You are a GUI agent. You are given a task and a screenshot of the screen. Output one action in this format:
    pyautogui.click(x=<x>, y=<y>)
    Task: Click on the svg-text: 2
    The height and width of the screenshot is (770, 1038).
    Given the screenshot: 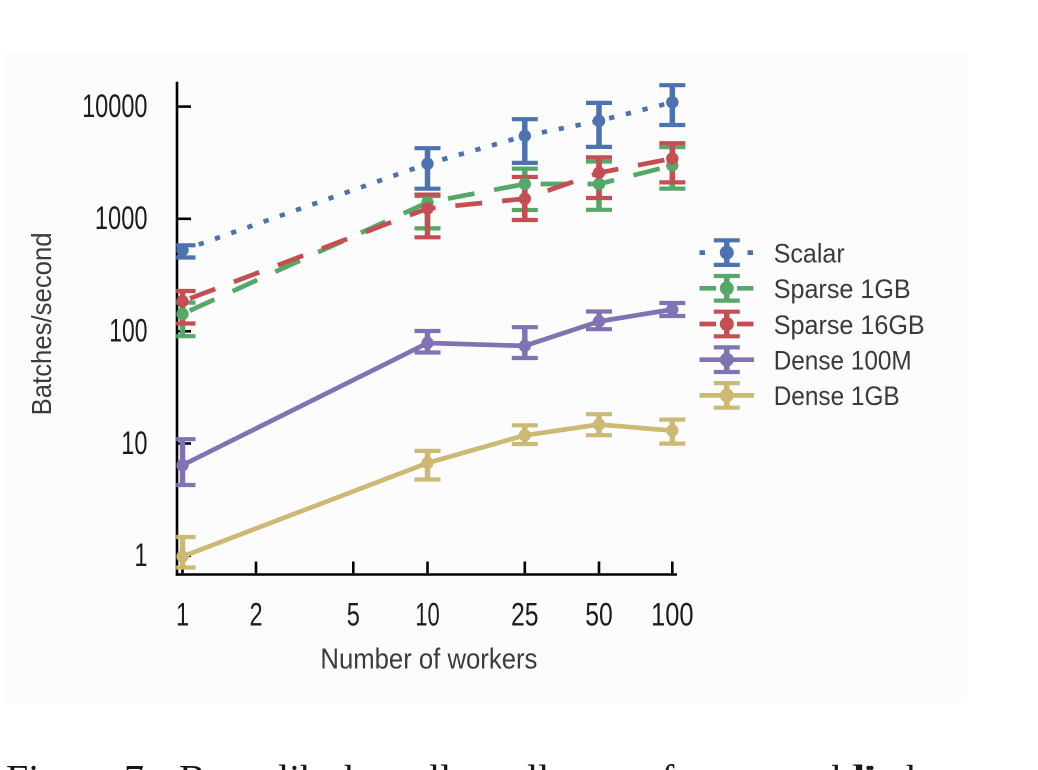 What is the action you would take?
    pyautogui.click(x=255, y=614)
    